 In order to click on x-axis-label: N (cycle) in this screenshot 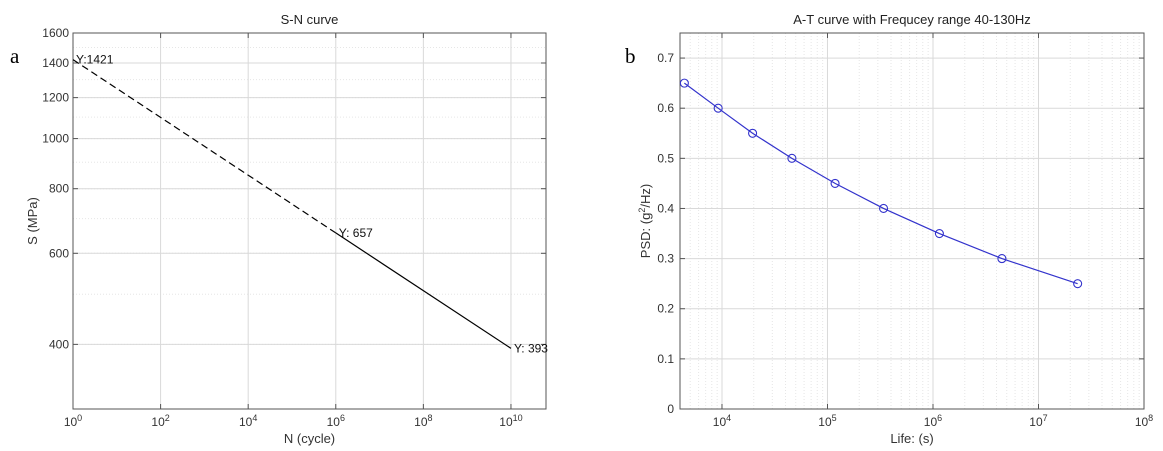, I will do `click(309, 438)`.